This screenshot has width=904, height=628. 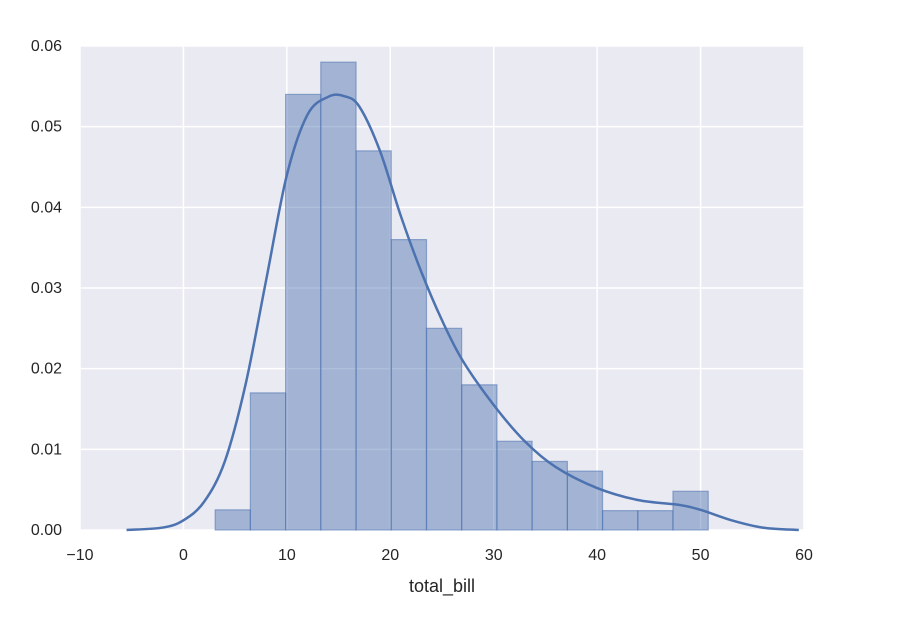 I want to click on y-tick-label: 0.01, so click(x=46, y=449).